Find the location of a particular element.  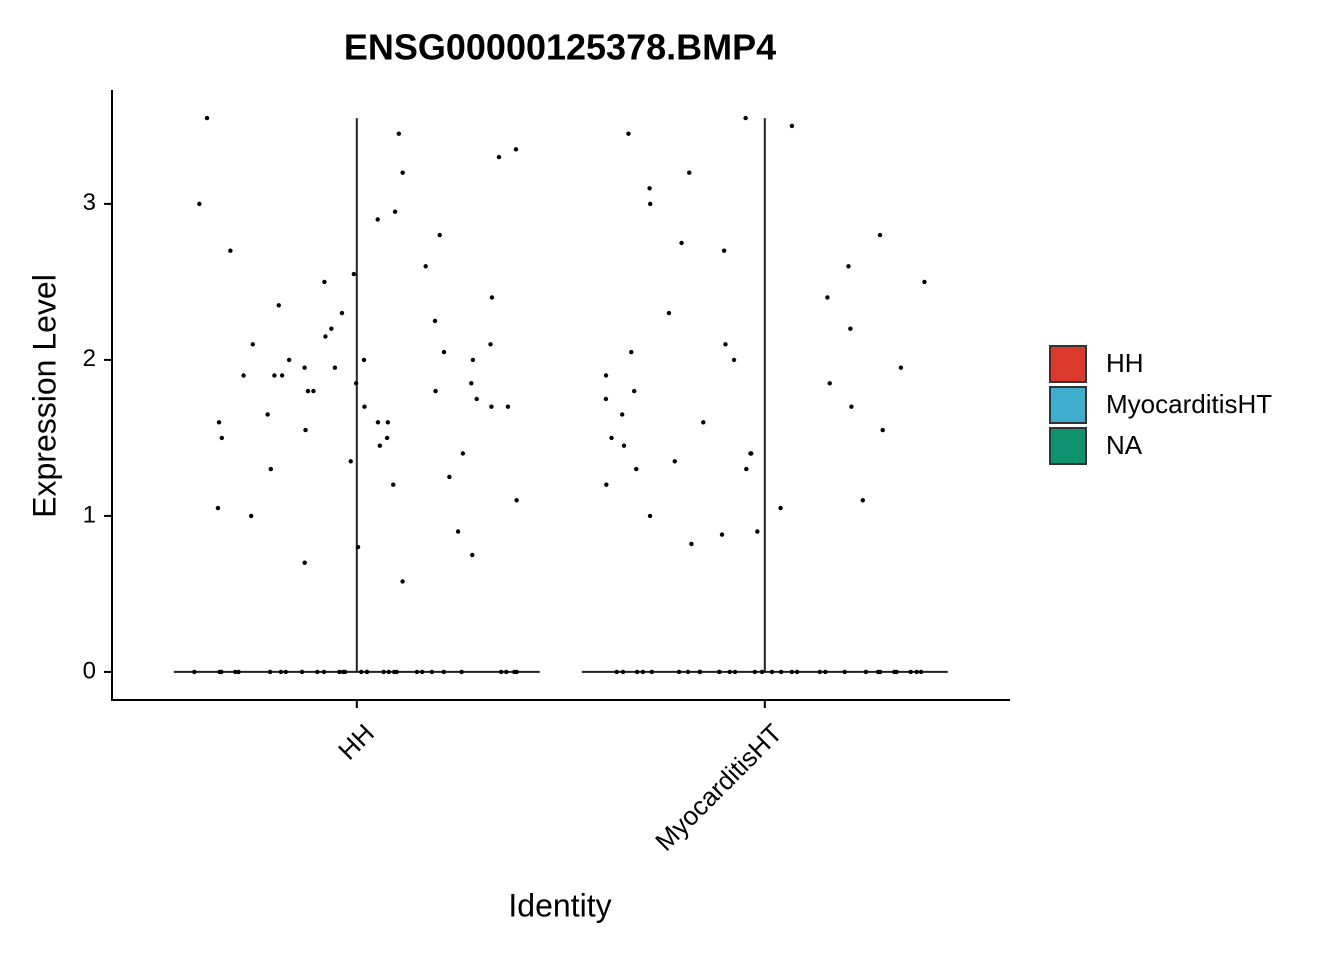

y-axis-label: Expression Level is located at coordinates (44, 396).